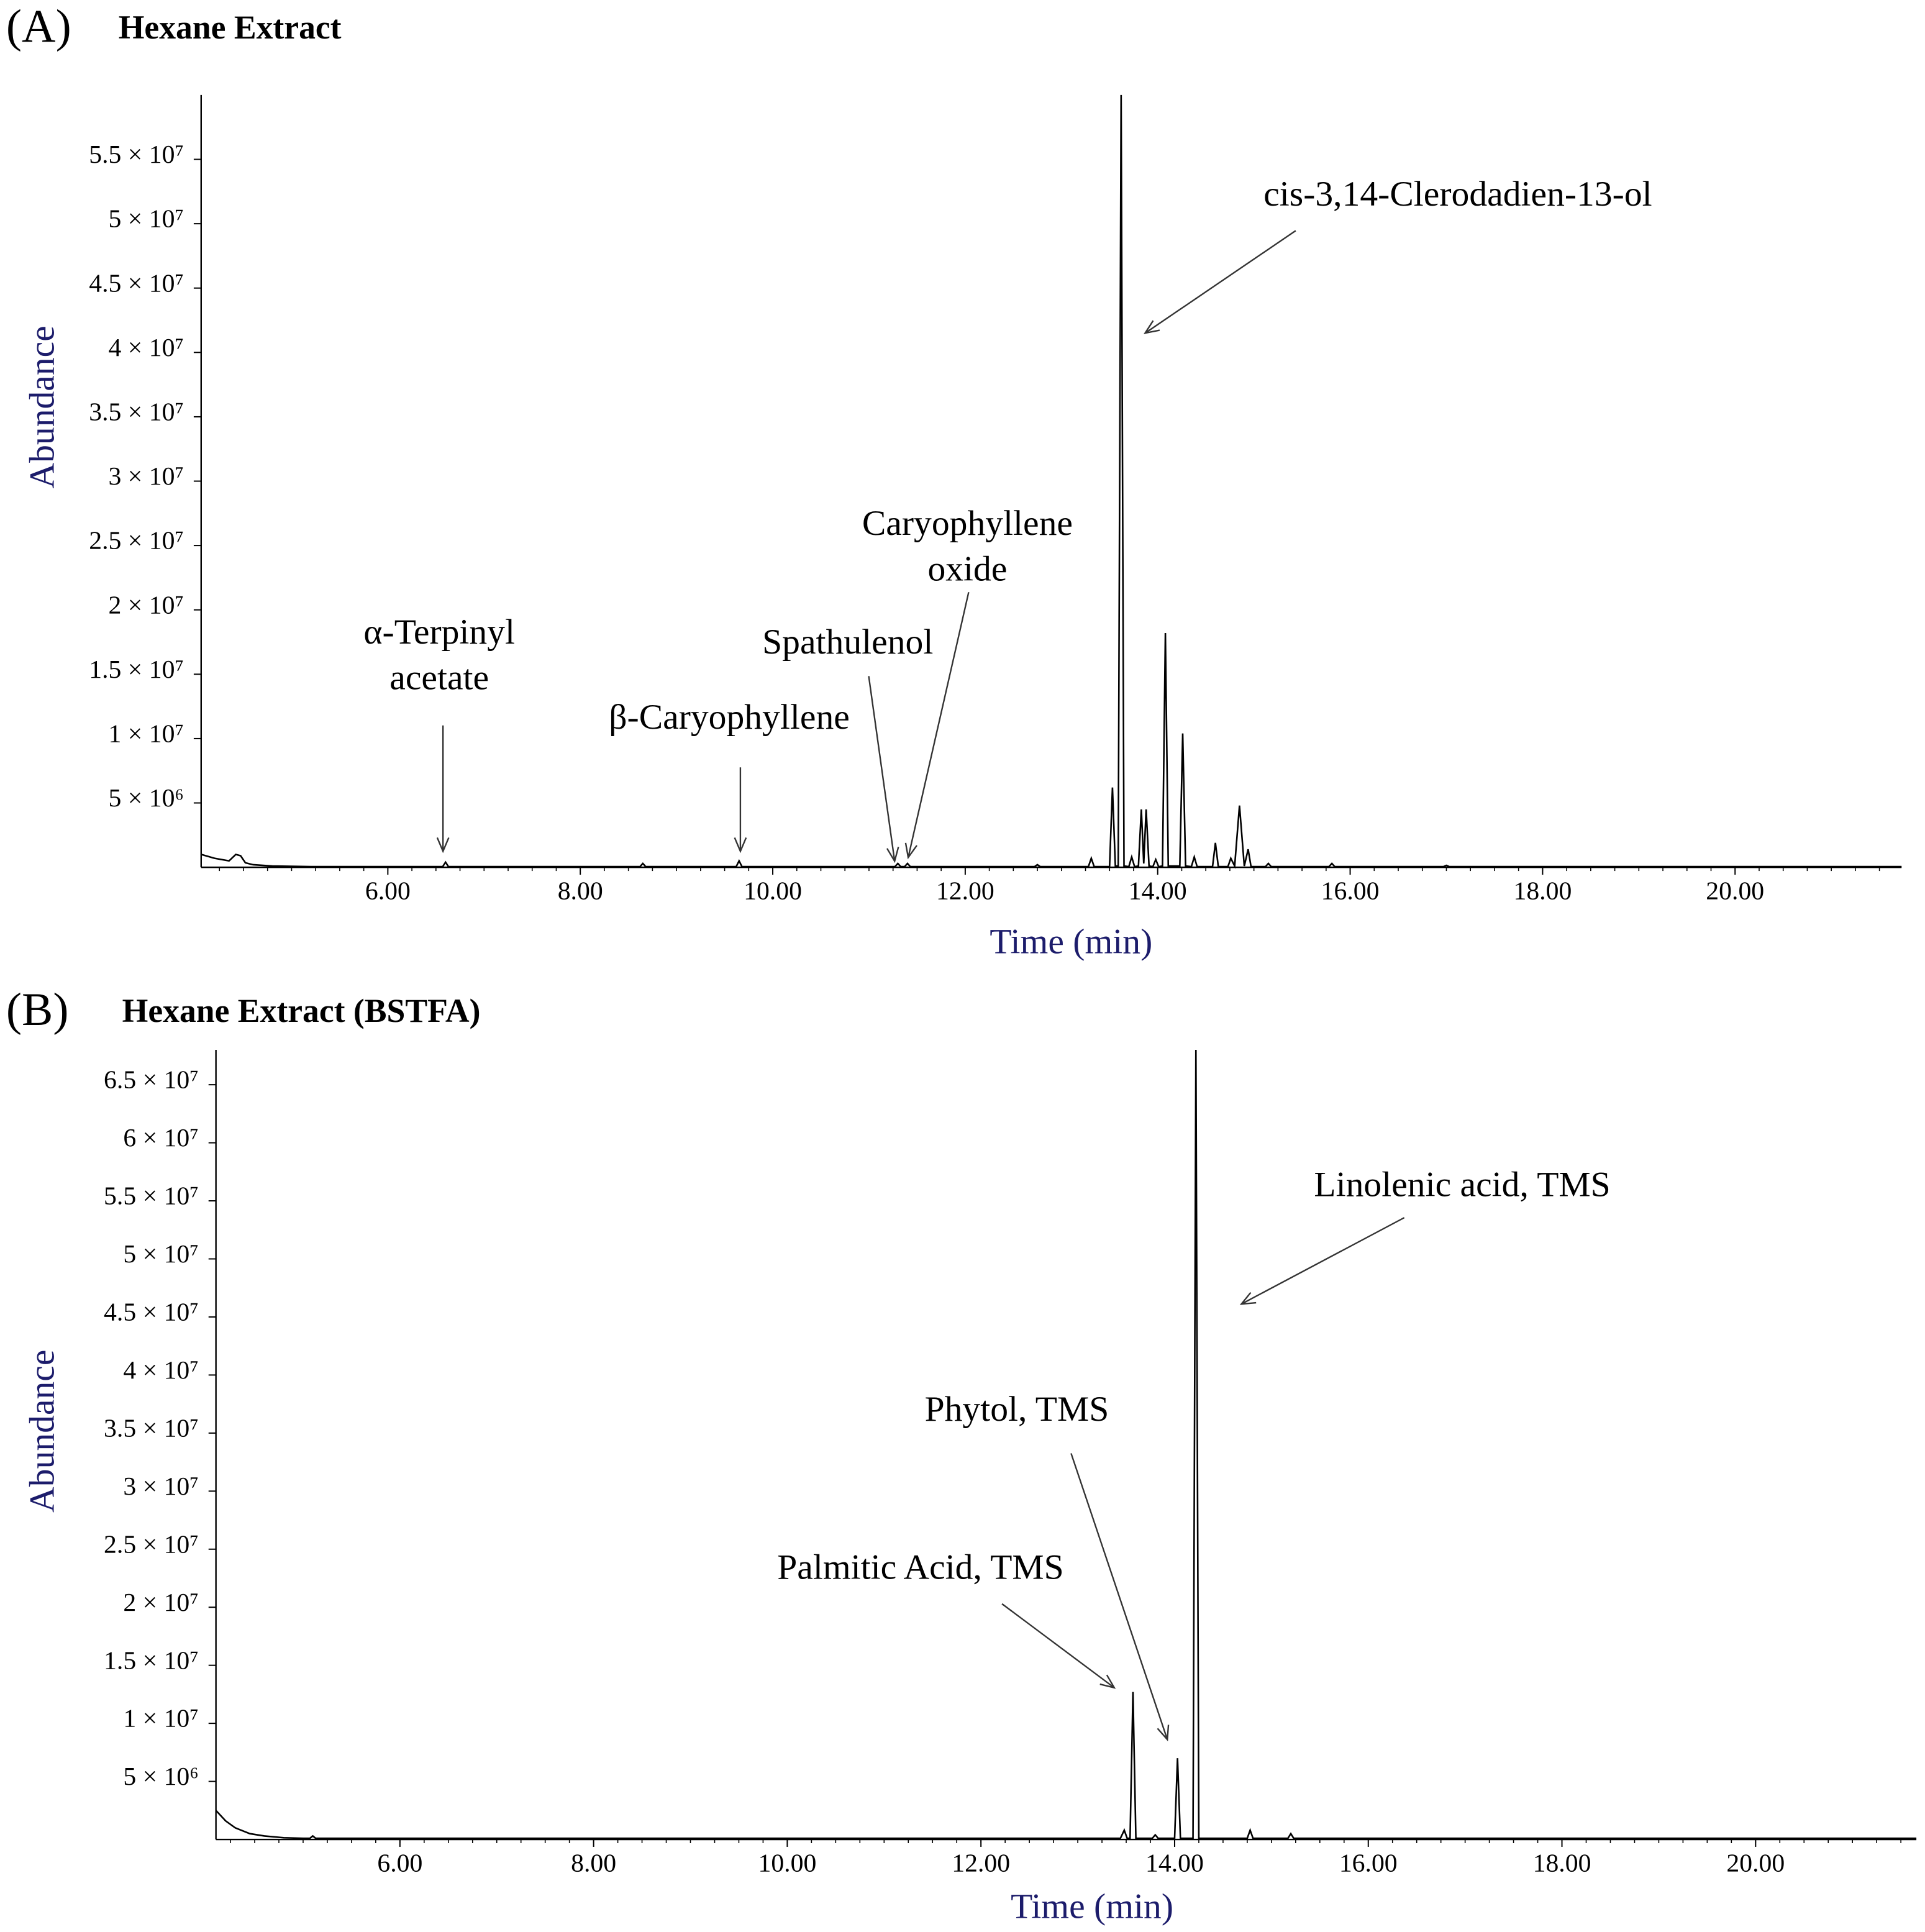 The image size is (1925, 1932). What do you see at coordinates (1462, 1185) in the screenshot?
I see `annotation-text: Linolenic acid, TMS` at bounding box center [1462, 1185].